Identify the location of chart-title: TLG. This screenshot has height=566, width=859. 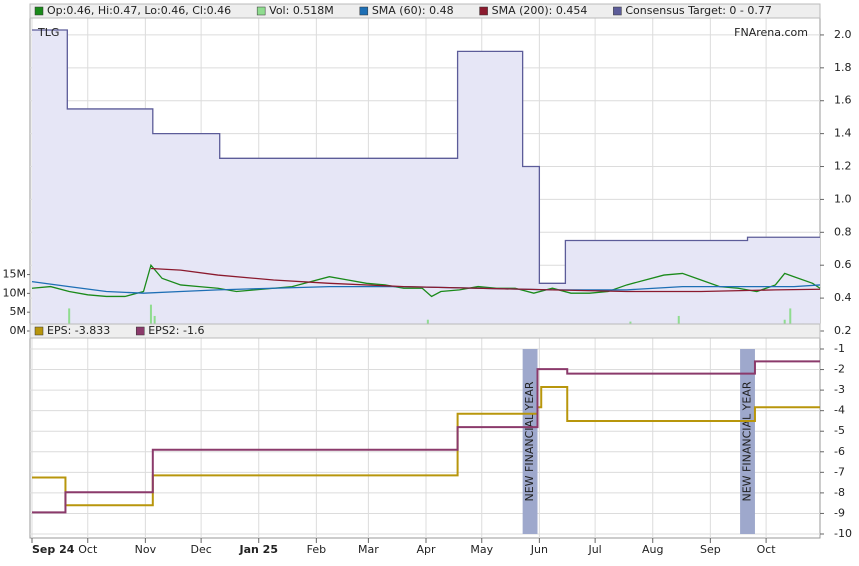
(48, 32).